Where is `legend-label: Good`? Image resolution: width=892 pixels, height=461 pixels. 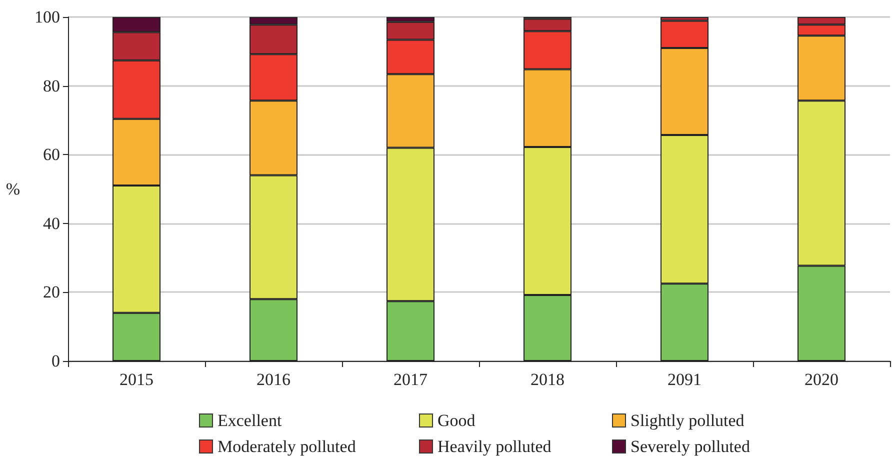
legend-label: Good is located at coordinates (457, 420).